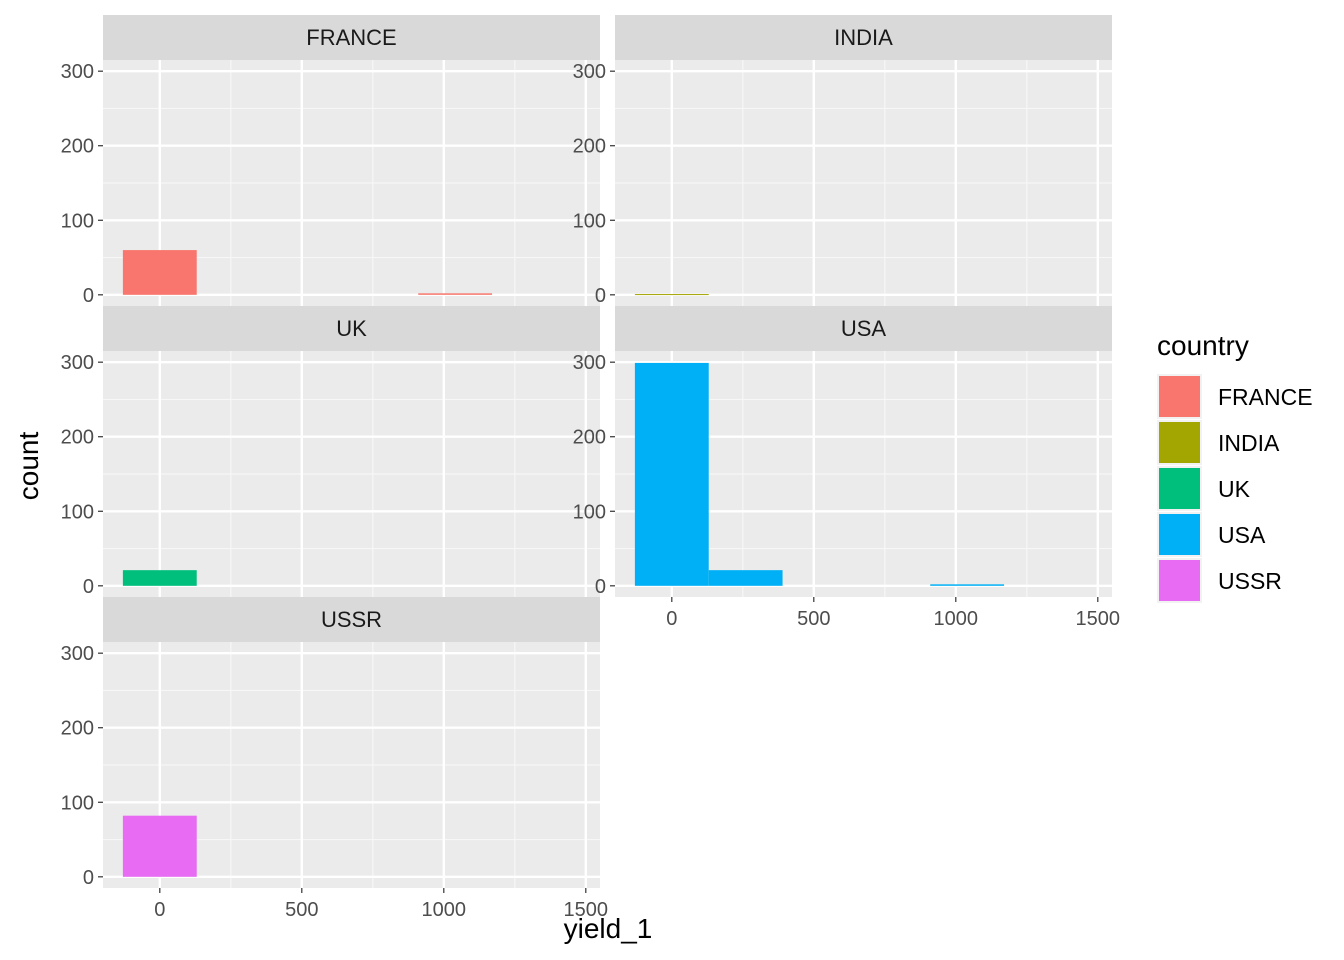 This screenshot has height=960, width=1344. I want to click on legend-item-uk: UK, so click(1204, 488).